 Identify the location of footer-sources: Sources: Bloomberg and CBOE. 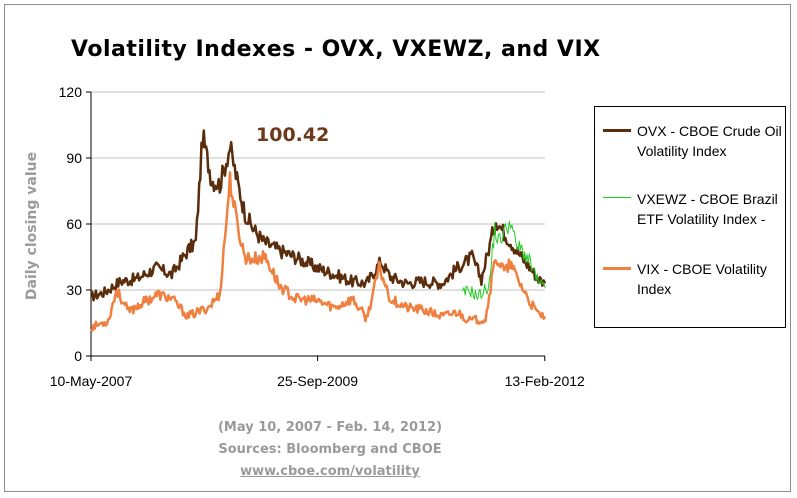
(330, 449).